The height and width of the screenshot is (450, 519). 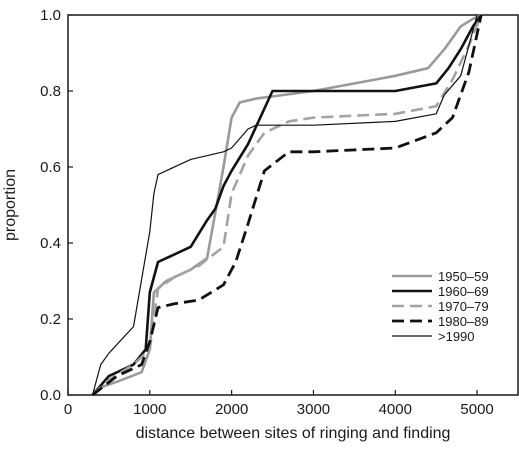 I want to click on y-tick-label: 1.0, so click(x=50, y=15).